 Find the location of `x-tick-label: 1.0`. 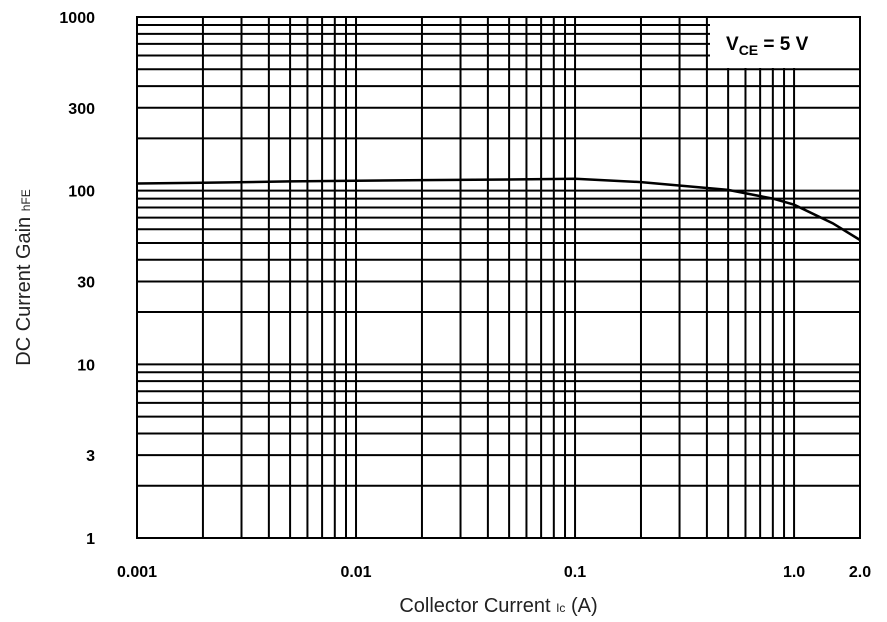

x-tick-label: 1.0 is located at coordinates (794, 572).